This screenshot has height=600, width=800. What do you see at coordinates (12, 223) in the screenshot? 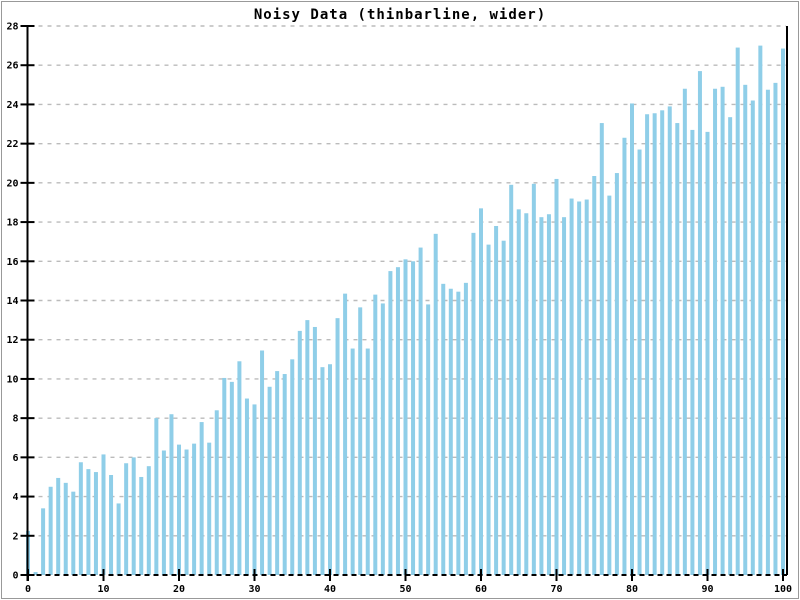
I see `y-tick-label: 18` at bounding box center [12, 223].